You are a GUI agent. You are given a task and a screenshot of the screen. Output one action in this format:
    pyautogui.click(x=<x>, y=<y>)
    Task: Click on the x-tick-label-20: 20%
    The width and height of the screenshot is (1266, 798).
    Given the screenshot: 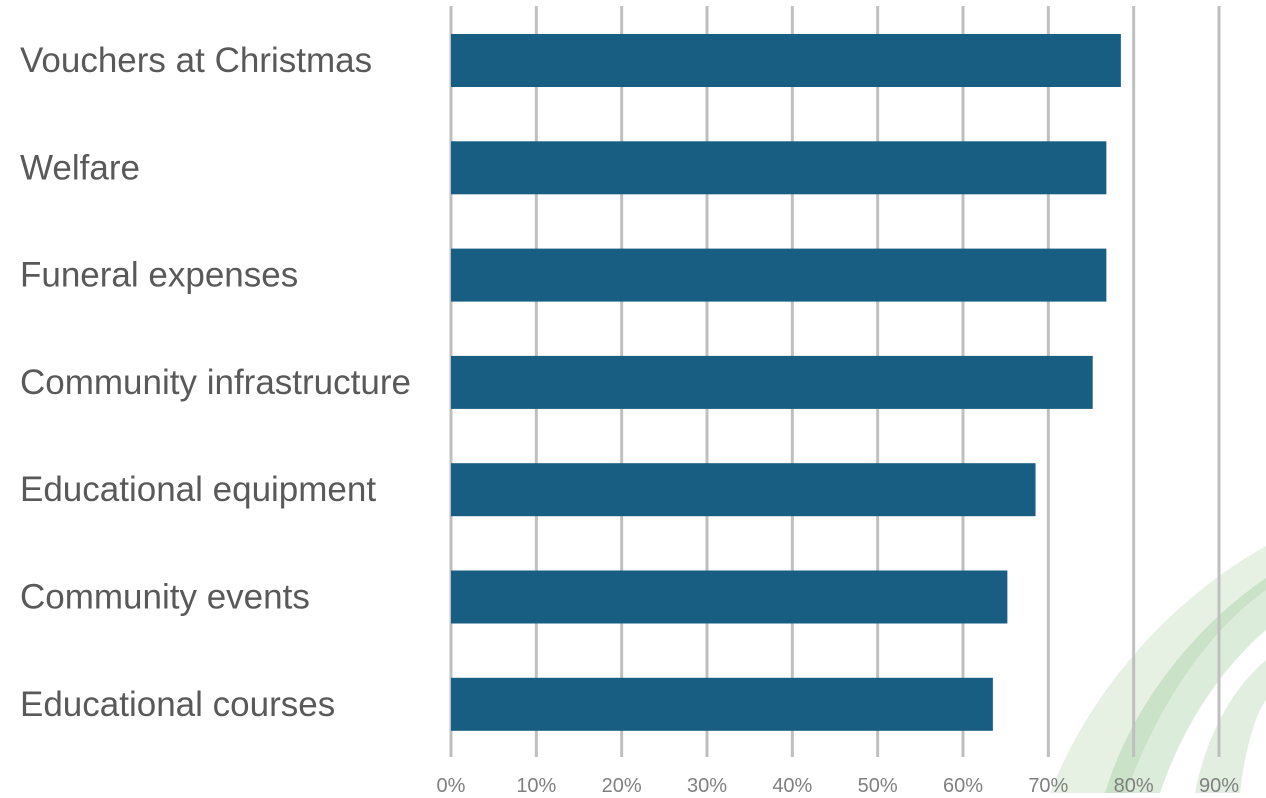 What is the action you would take?
    pyautogui.click(x=622, y=784)
    